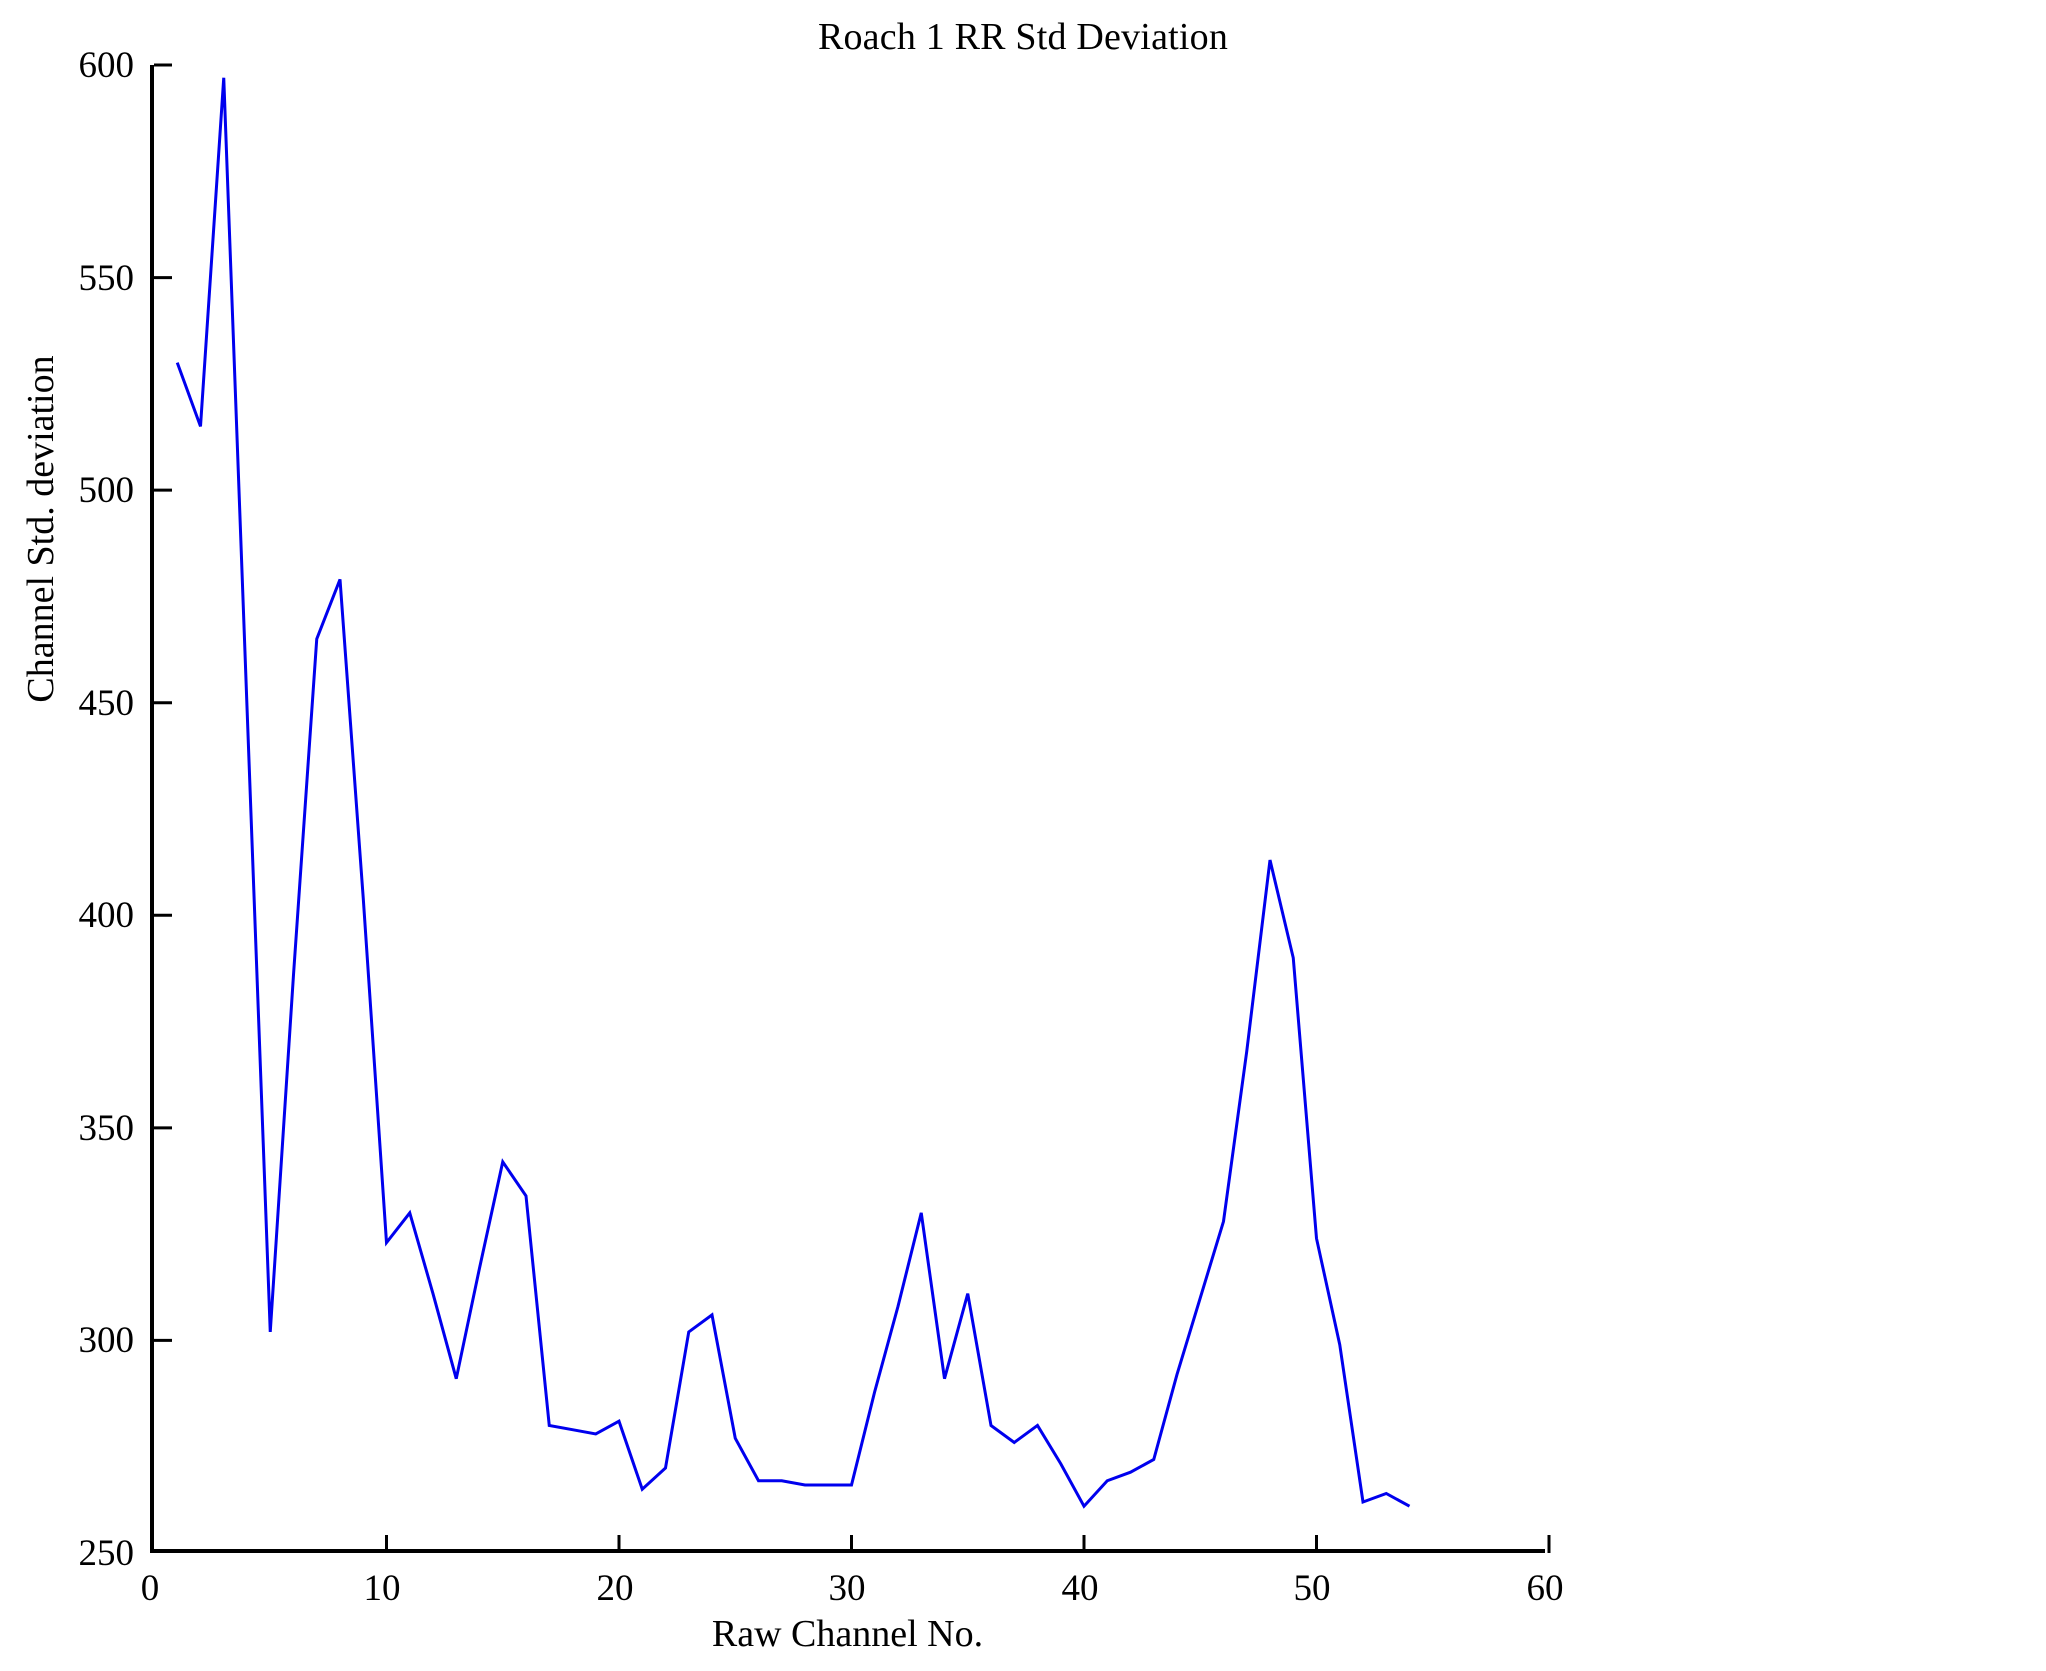  What do you see at coordinates (106, 915) in the screenshot?
I see `y-tick-400: 400` at bounding box center [106, 915].